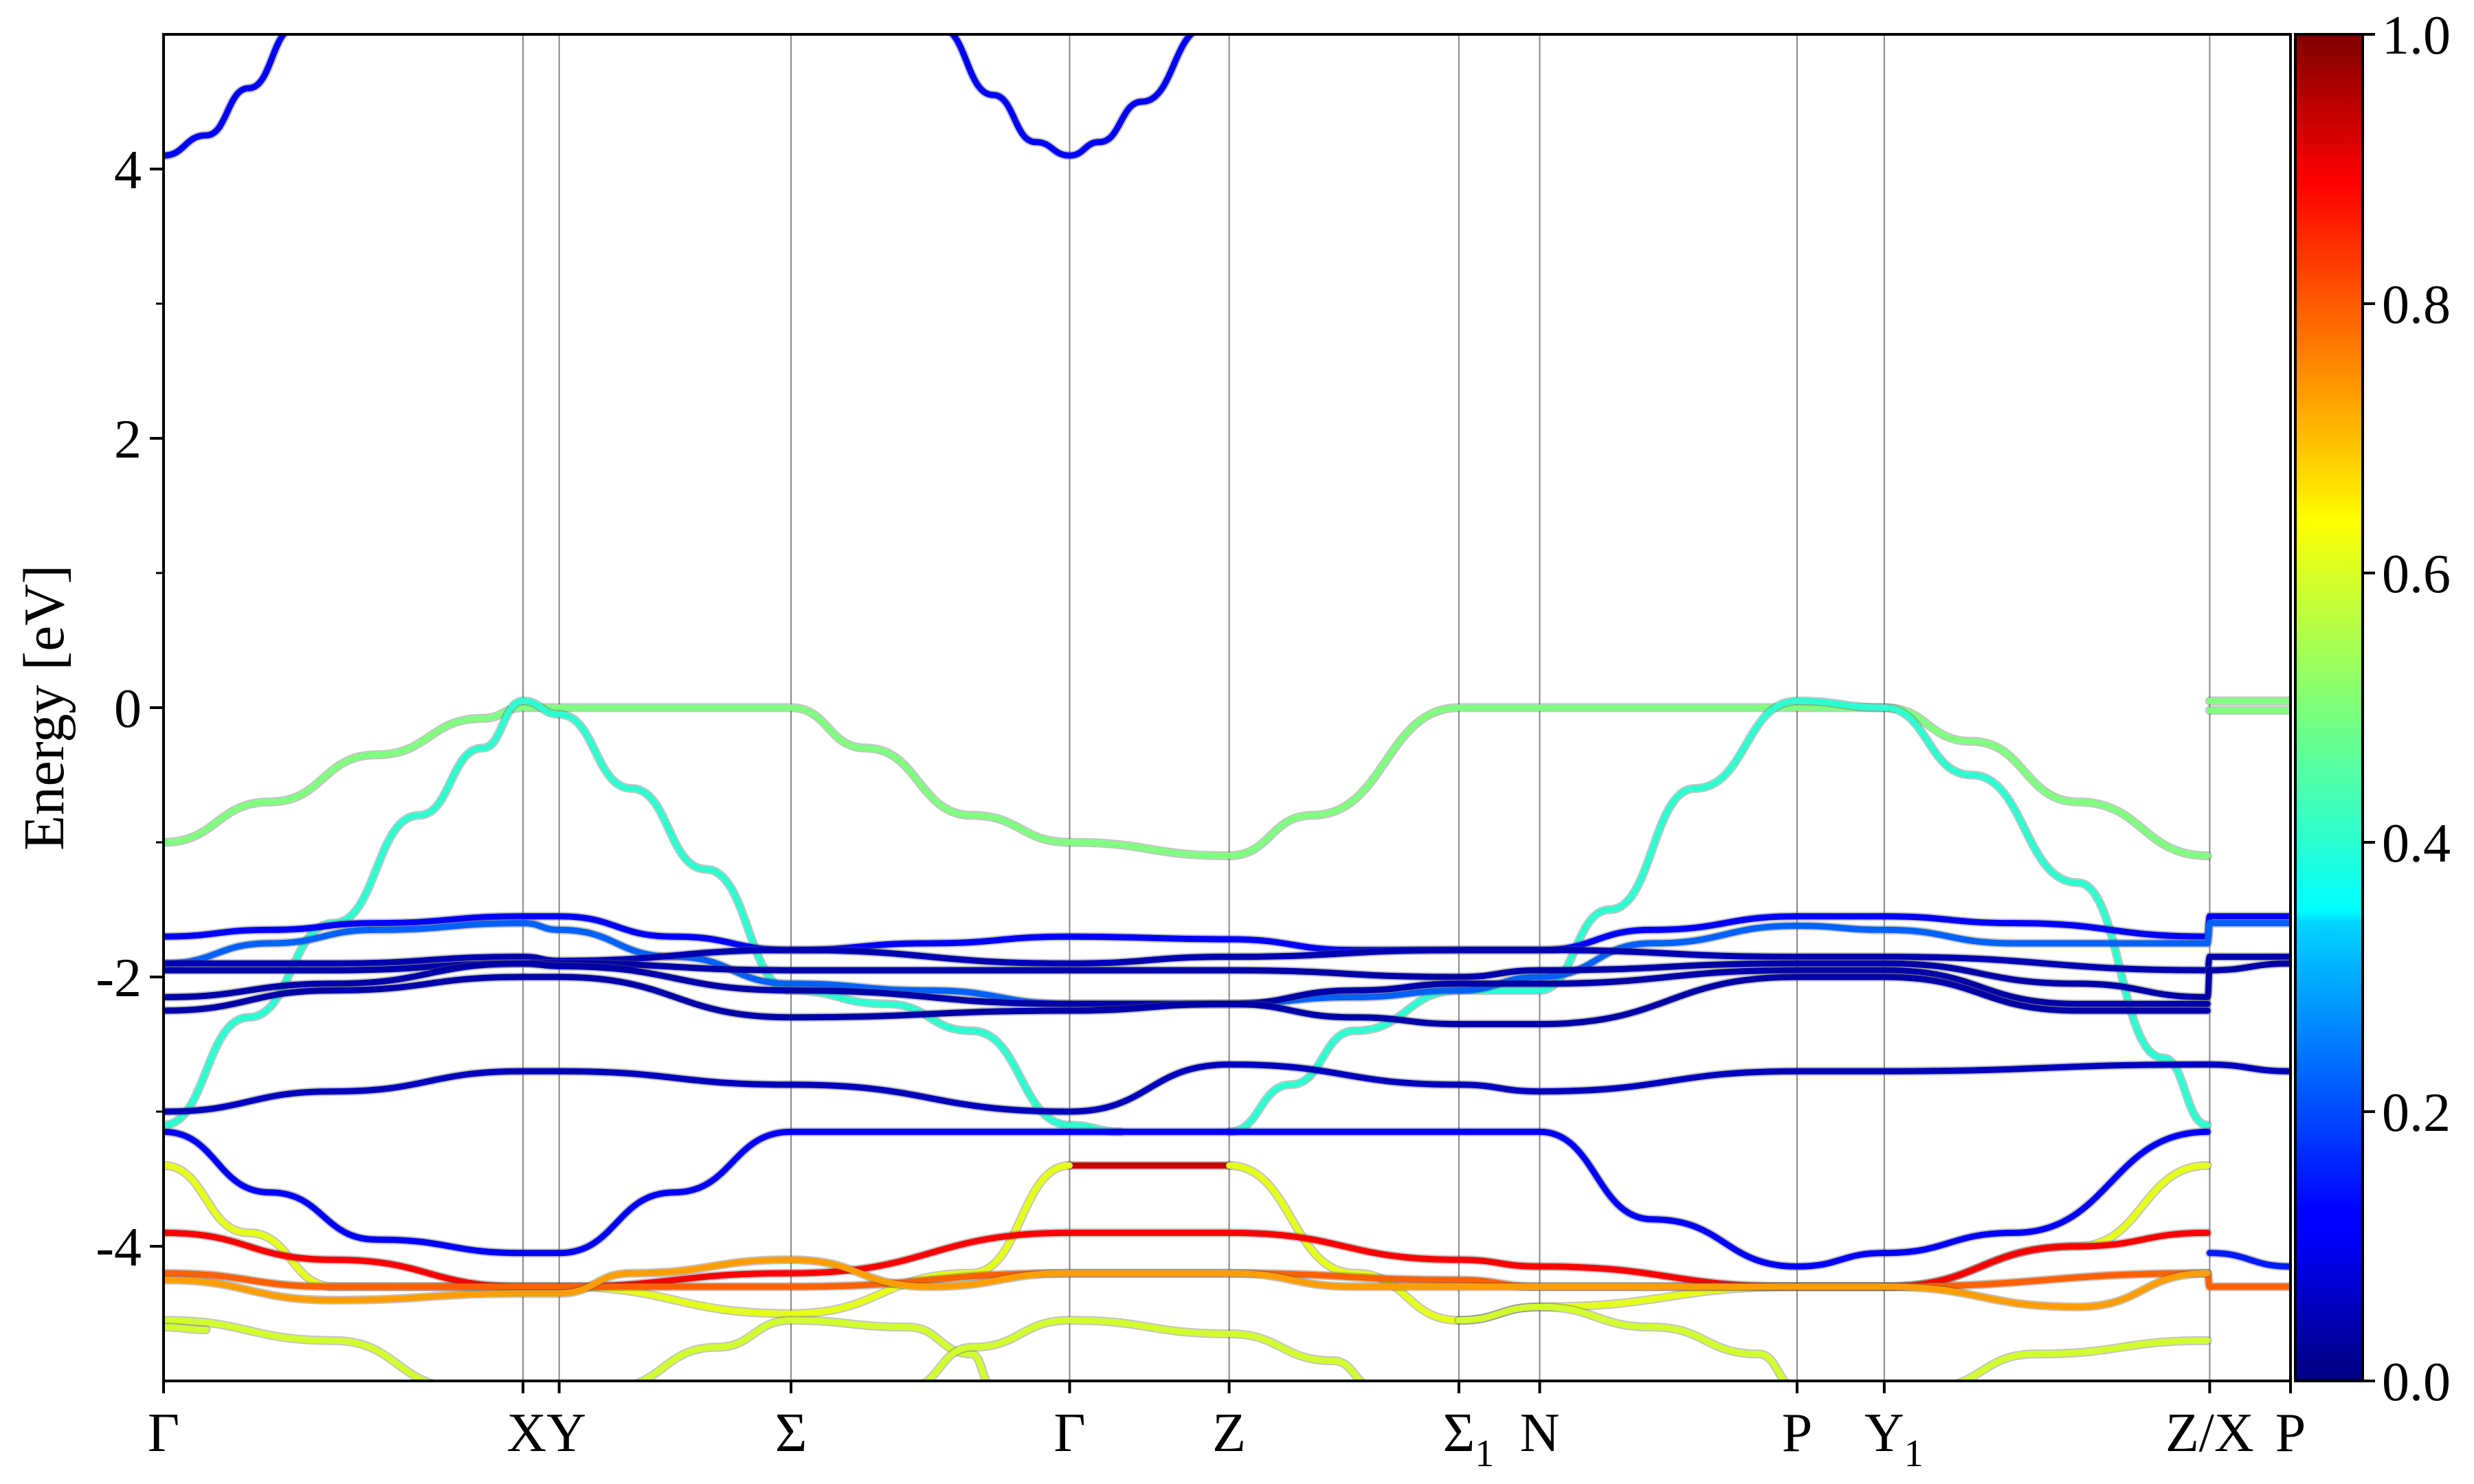  Describe the element at coordinates (2416, 1382) in the screenshot. I see `colorbar-tick-label: 0.0` at that location.